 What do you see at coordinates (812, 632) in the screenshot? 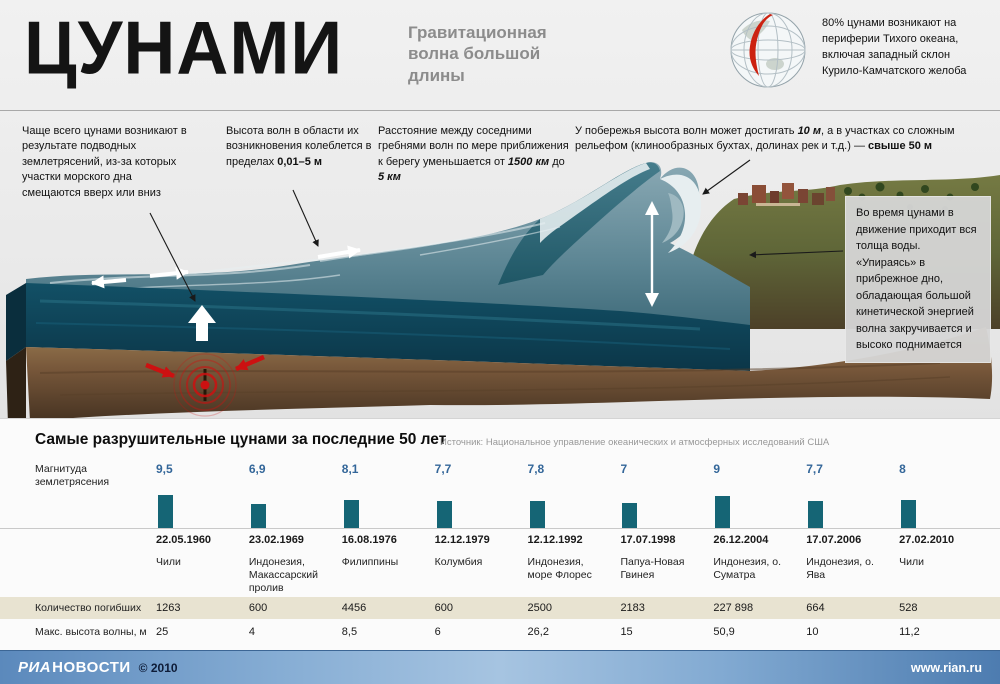
I see `wave-height-cell: 10` at bounding box center [812, 632].